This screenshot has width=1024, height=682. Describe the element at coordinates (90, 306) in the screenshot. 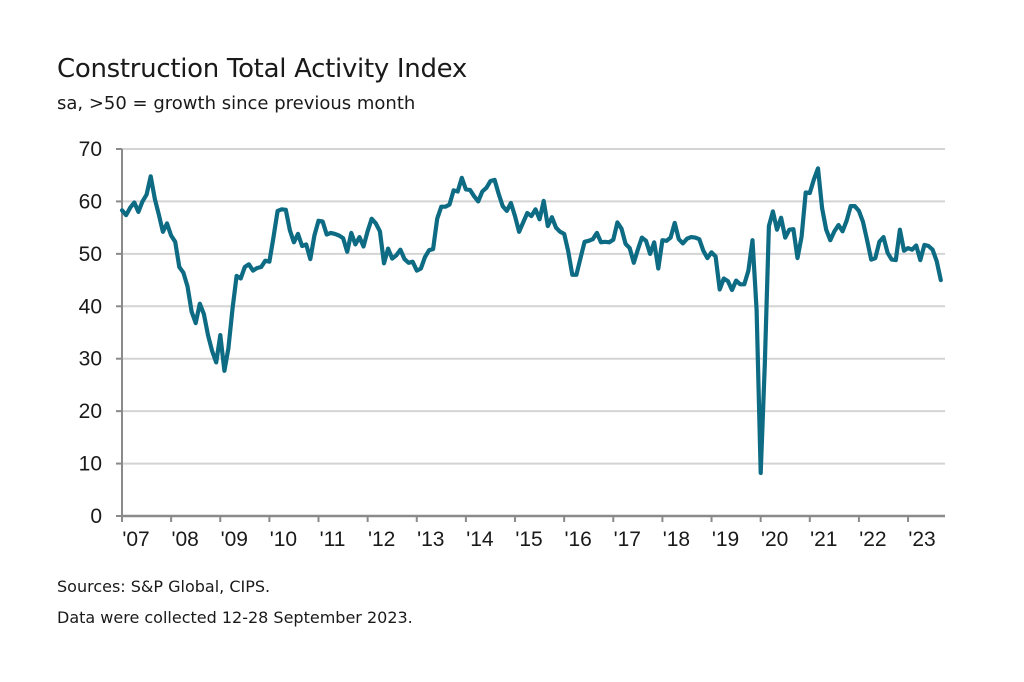

I see `y-tick-label: 40` at that location.